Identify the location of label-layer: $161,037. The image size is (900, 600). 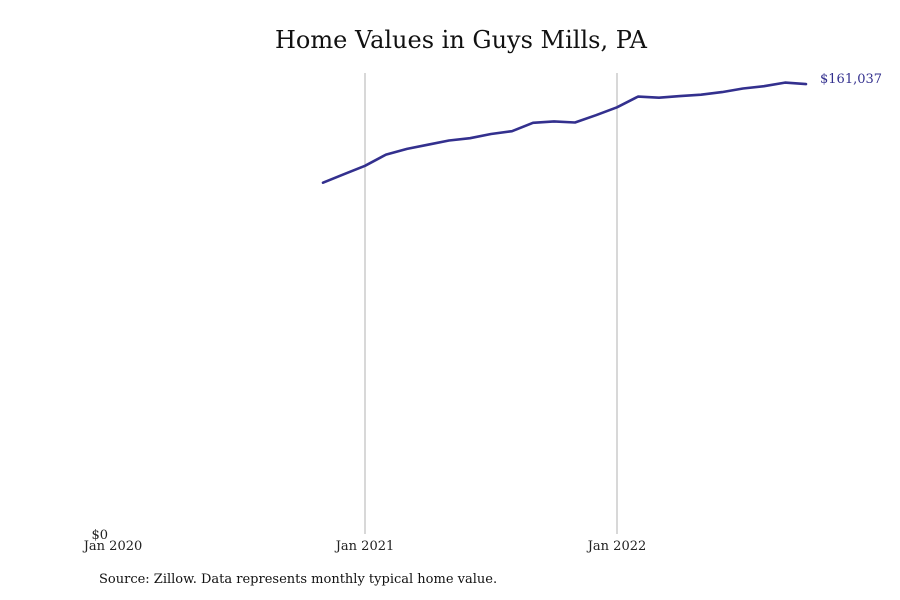
(851, 79).